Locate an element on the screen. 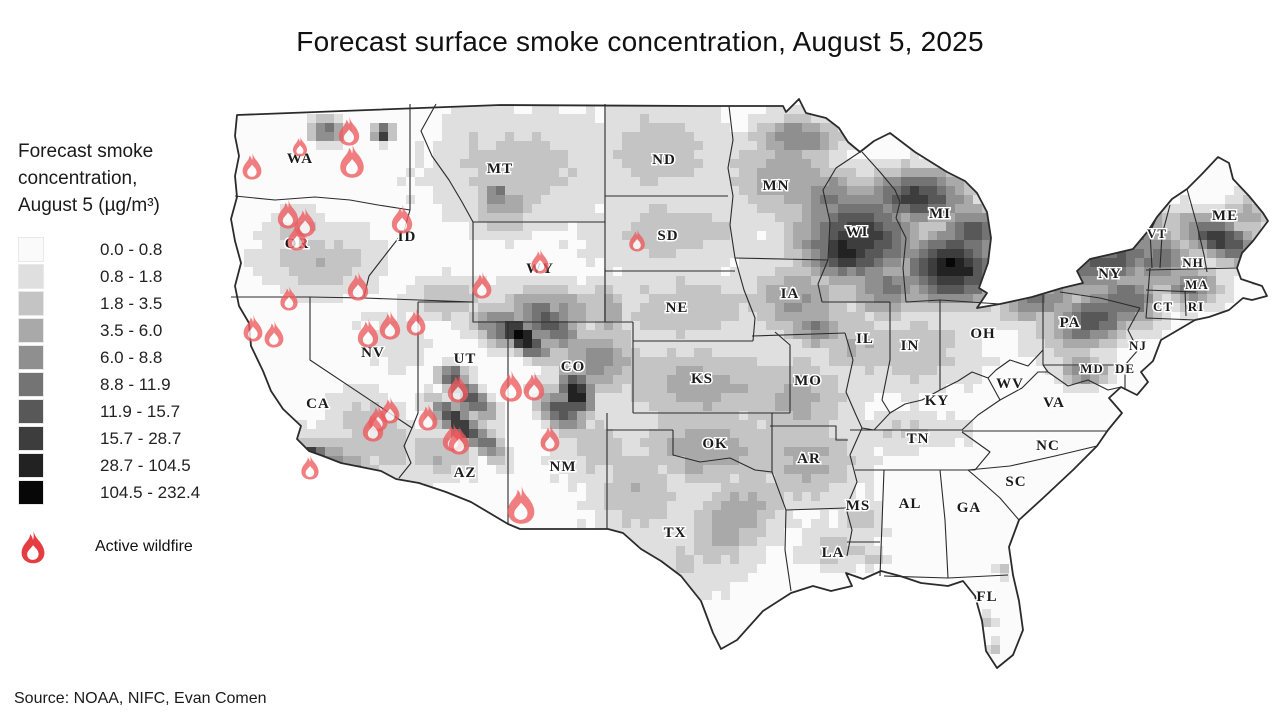 This screenshot has height=720, width=1280. legend-bin-label: 6.0 - 8.8 is located at coordinates (131, 357).